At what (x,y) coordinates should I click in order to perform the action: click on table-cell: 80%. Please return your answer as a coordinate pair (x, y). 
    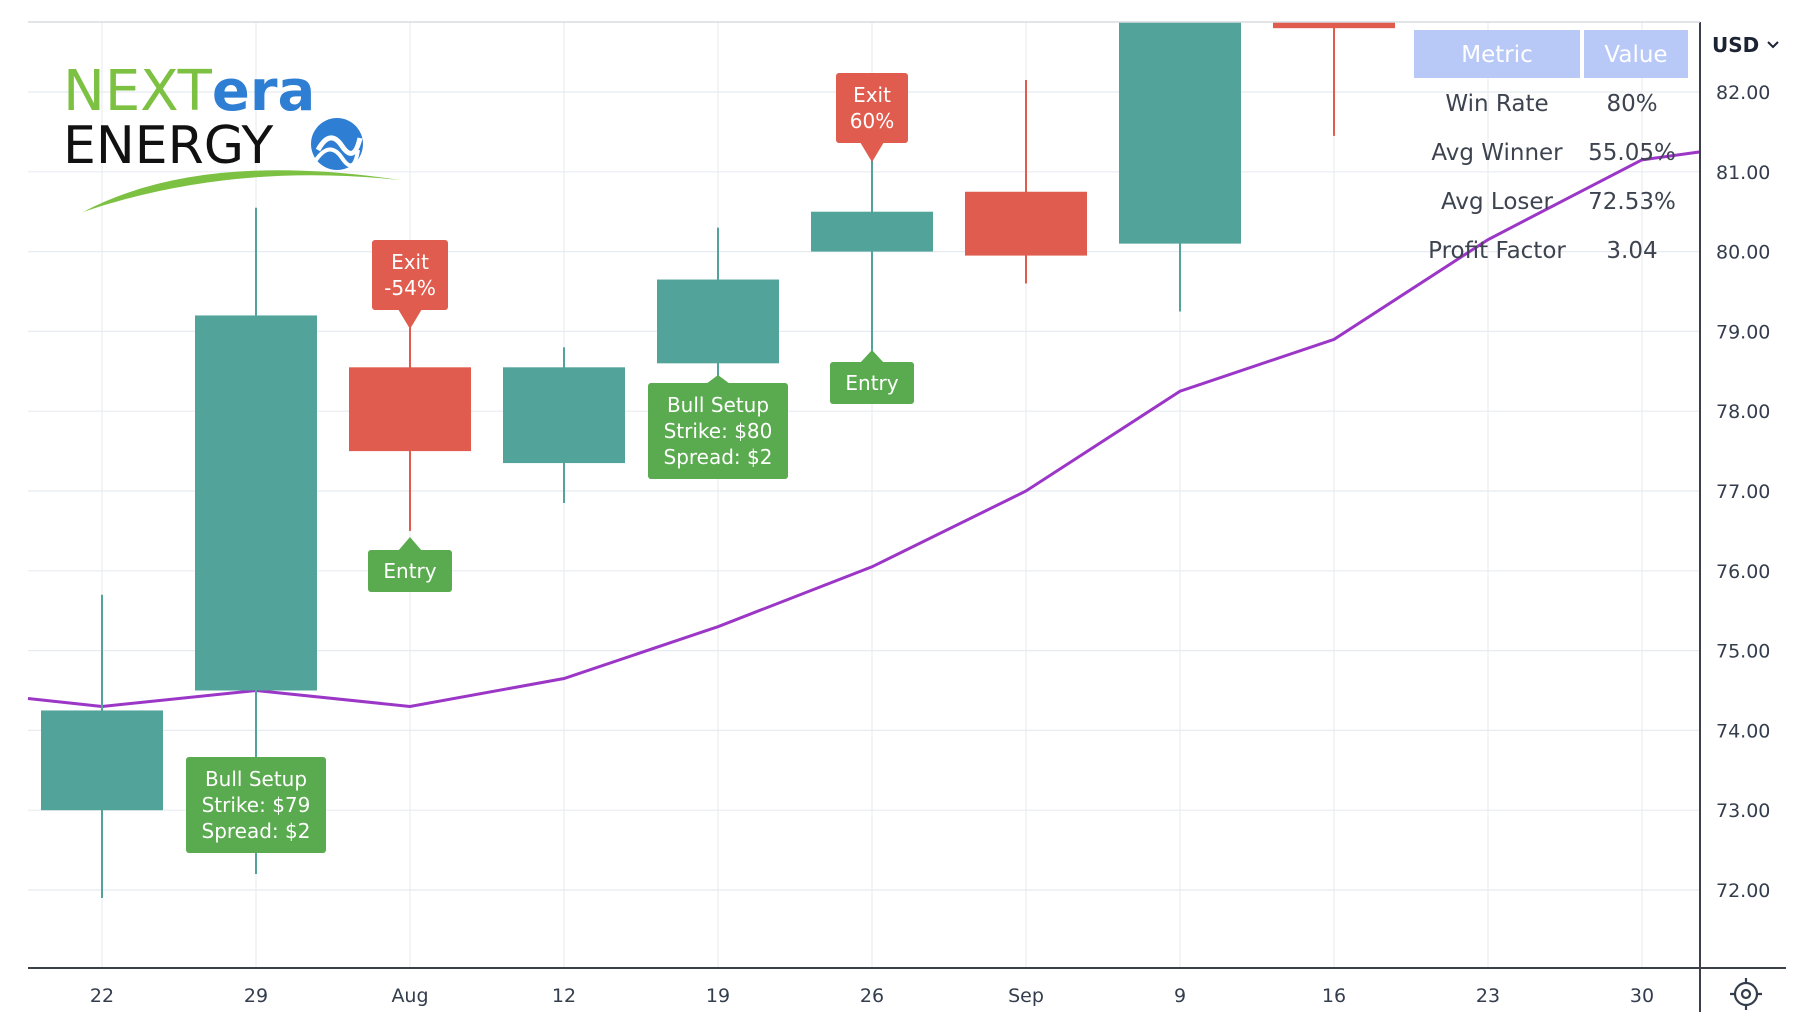
    Looking at the image, I should click on (1631, 104).